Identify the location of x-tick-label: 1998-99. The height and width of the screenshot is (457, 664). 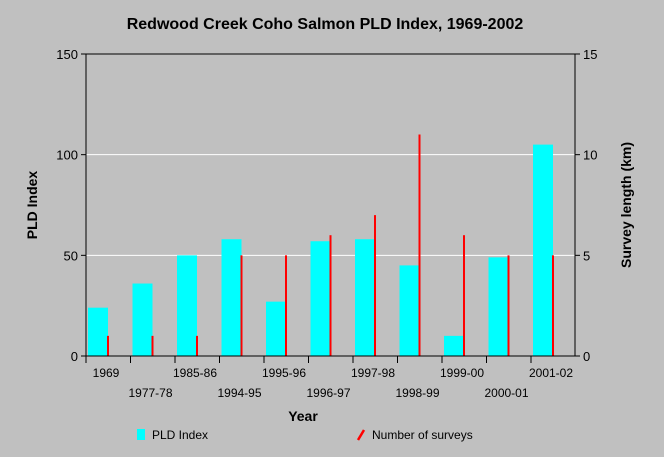
(417, 393).